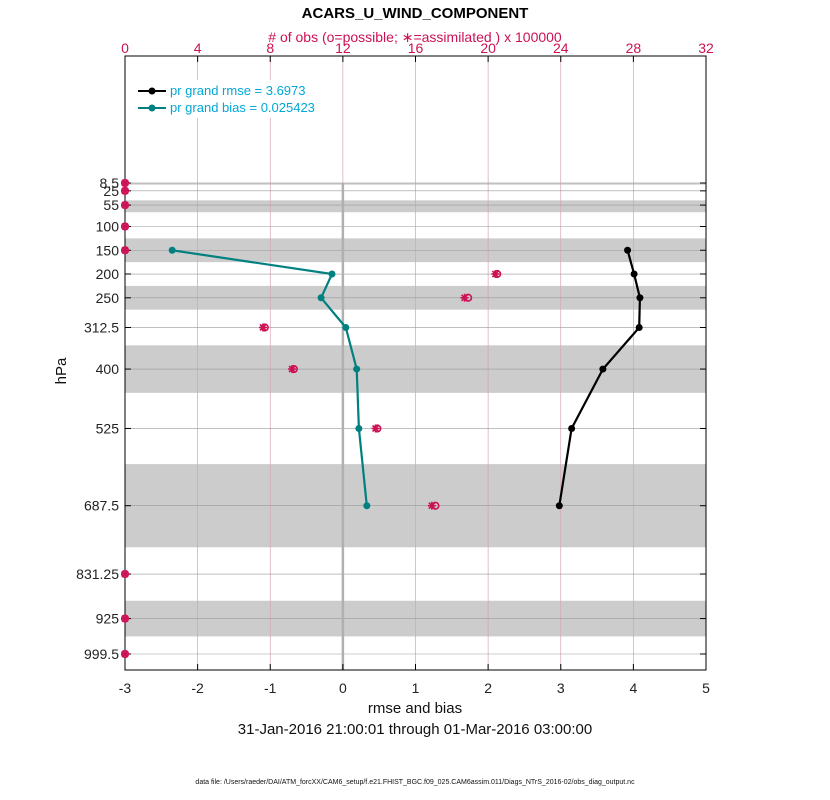 The image size is (830, 800). Describe the element at coordinates (152, 108) in the screenshot. I see `legend-bias-marker` at that location.